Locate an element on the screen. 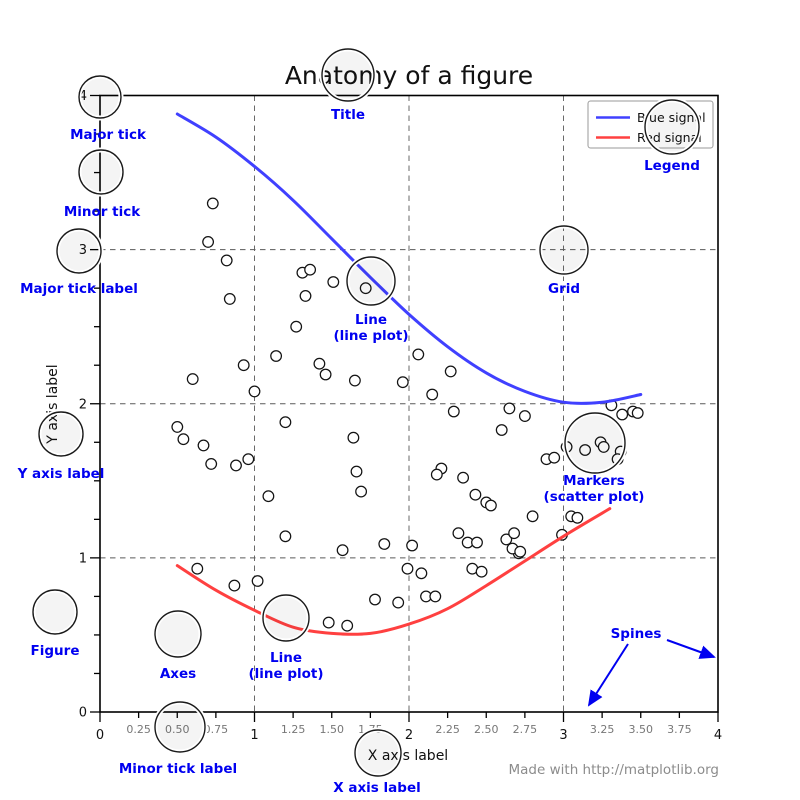 The image size is (800, 800). x-minor-tick-label: 2.50 is located at coordinates (486, 729).